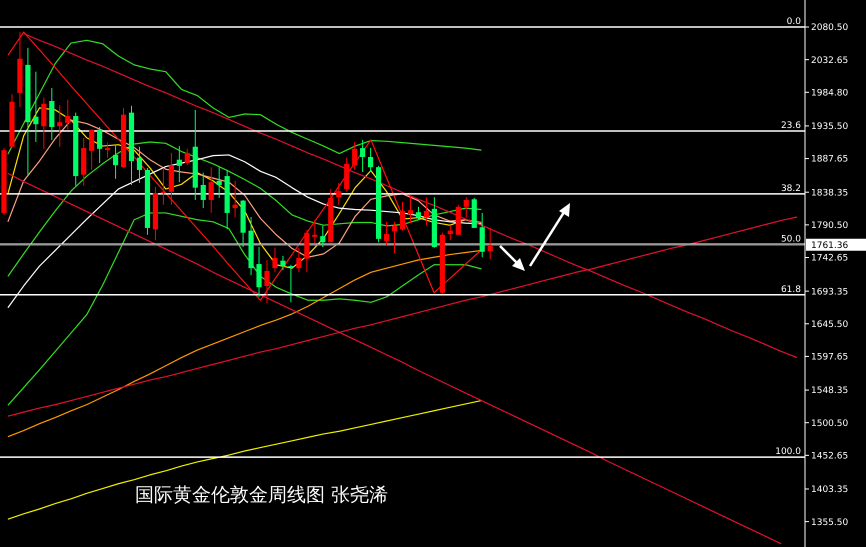  I want to click on y-tick-label: 1355.50, so click(829, 523).